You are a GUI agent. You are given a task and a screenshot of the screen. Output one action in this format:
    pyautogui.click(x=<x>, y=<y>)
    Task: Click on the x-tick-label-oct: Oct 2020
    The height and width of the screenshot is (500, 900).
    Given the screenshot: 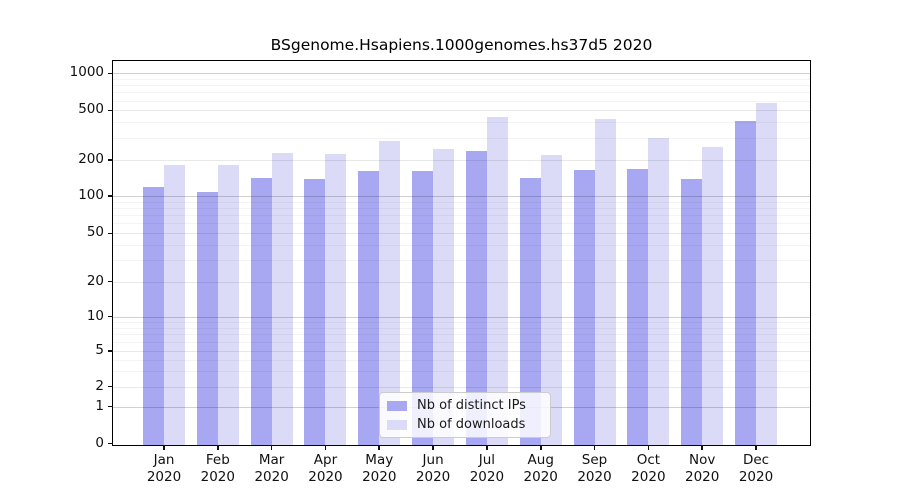 What is the action you would take?
    pyautogui.click(x=648, y=469)
    